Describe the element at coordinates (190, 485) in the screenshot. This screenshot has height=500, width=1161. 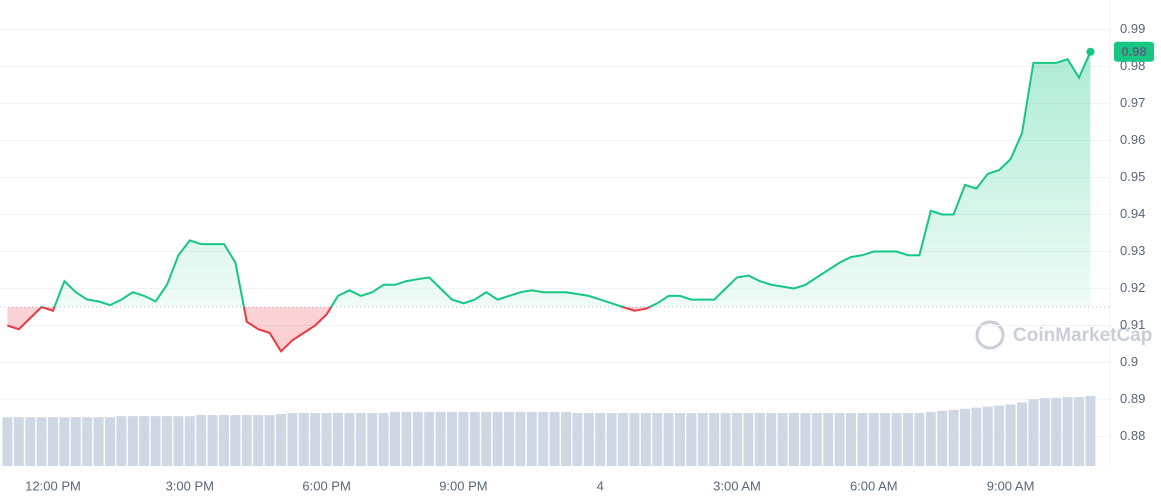
I see `x-tick-label: 3:00 PM` at that location.